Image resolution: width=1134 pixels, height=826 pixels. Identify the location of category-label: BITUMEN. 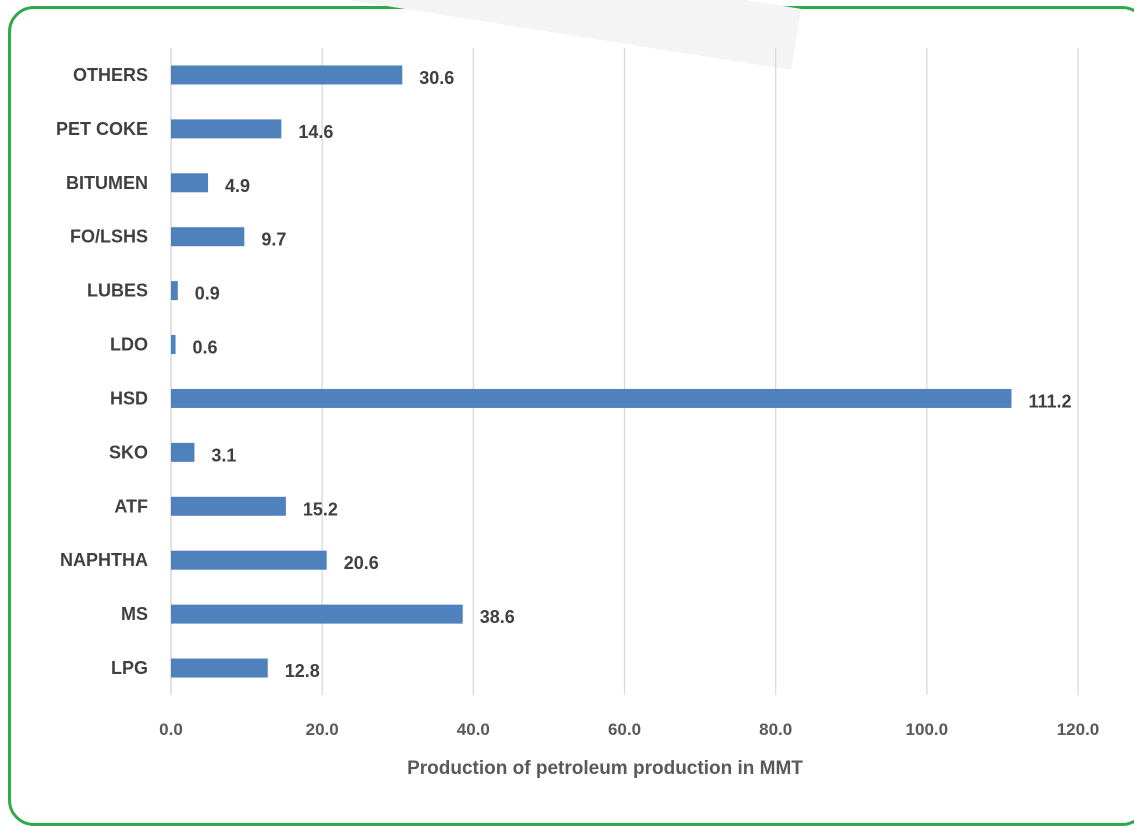
(107, 183).